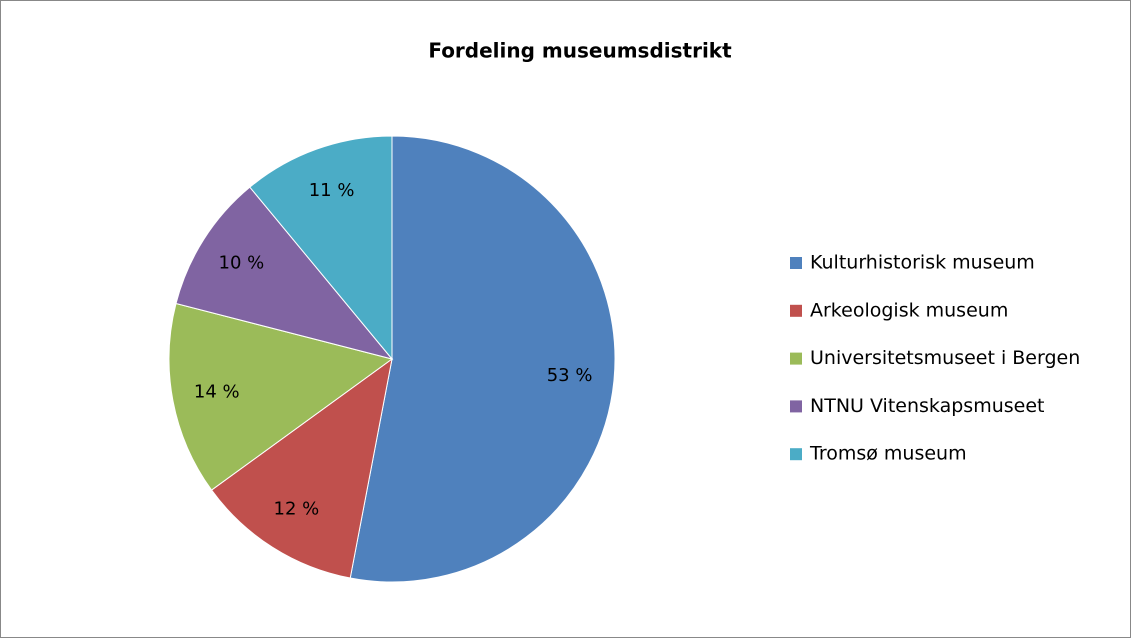  What do you see at coordinates (580, 51) in the screenshot?
I see `chart-title: Fordeling museumsdistrikt` at bounding box center [580, 51].